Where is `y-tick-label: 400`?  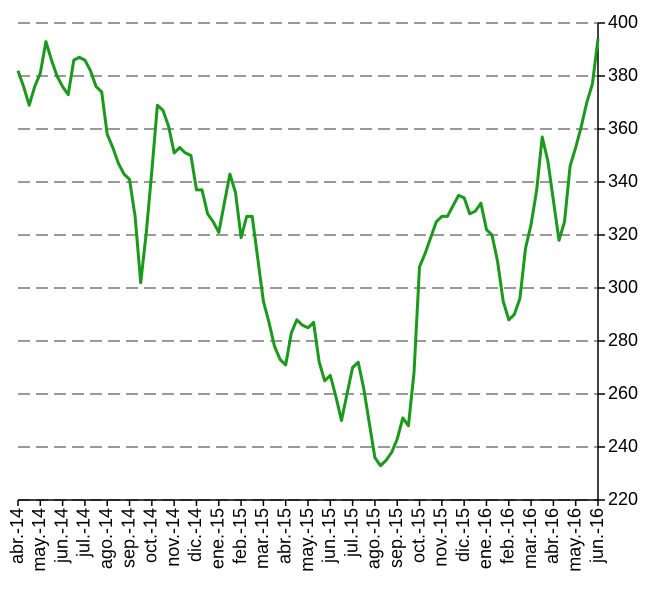
y-tick-label: 400 is located at coordinates (623, 22).